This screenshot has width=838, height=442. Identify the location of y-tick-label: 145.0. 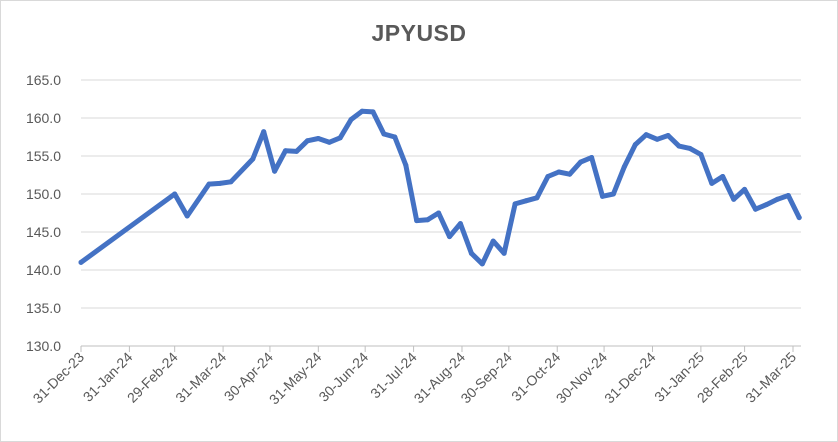
(43, 232).